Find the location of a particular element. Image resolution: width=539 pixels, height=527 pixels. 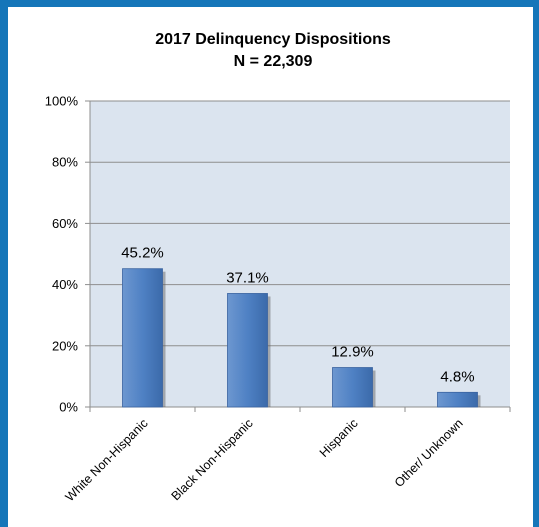

data-label: 4.8% is located at coordinates (457, 376).